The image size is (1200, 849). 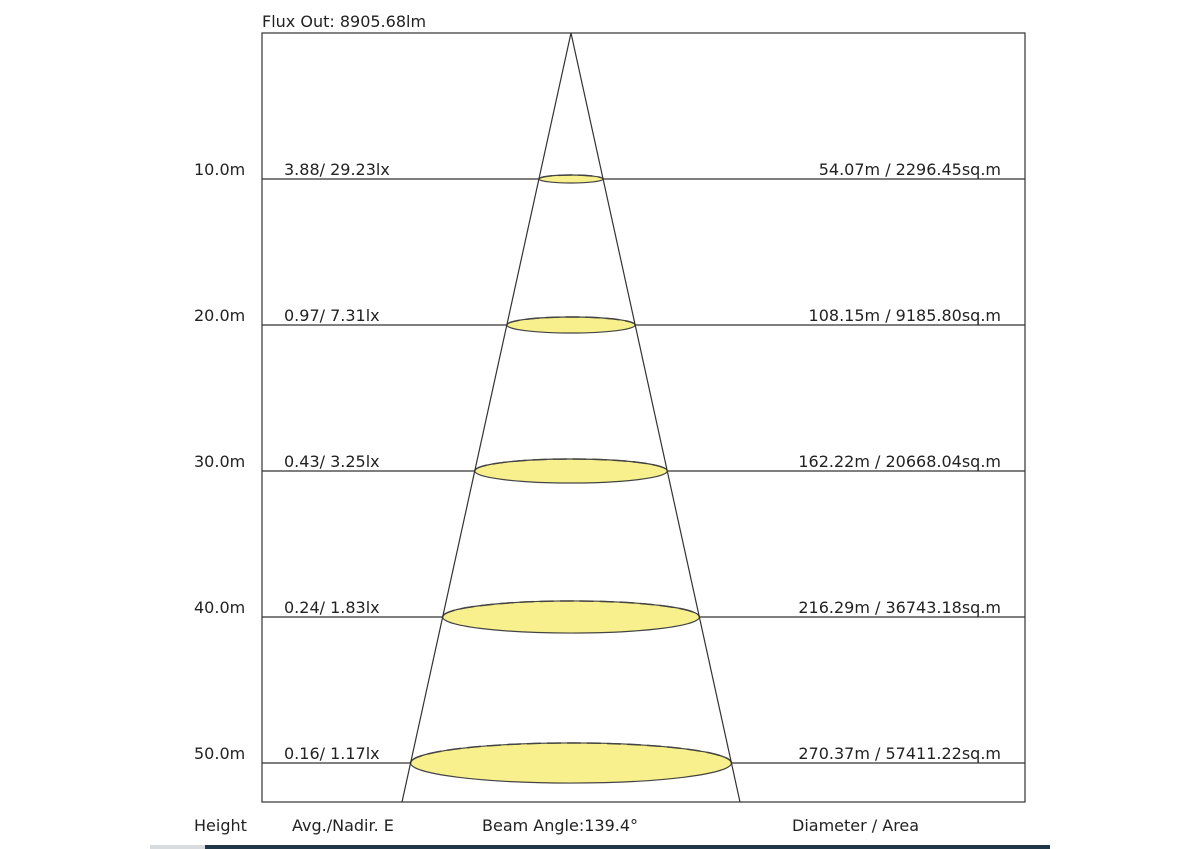 What do you see at coordinates (332, 753) in the screenshot?
I see `row-illuminance-label: 0.16/ 1.17lx` at bounding box center [332, 753].